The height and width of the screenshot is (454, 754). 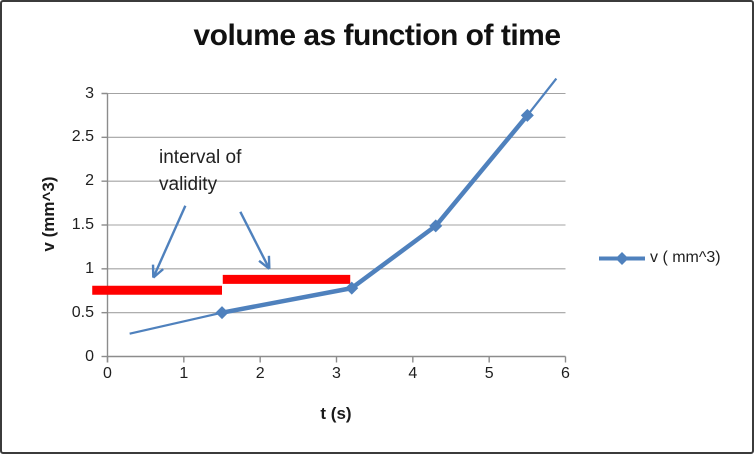 I want to click on legend-line-marker-icon, so click(x=622, y=258).